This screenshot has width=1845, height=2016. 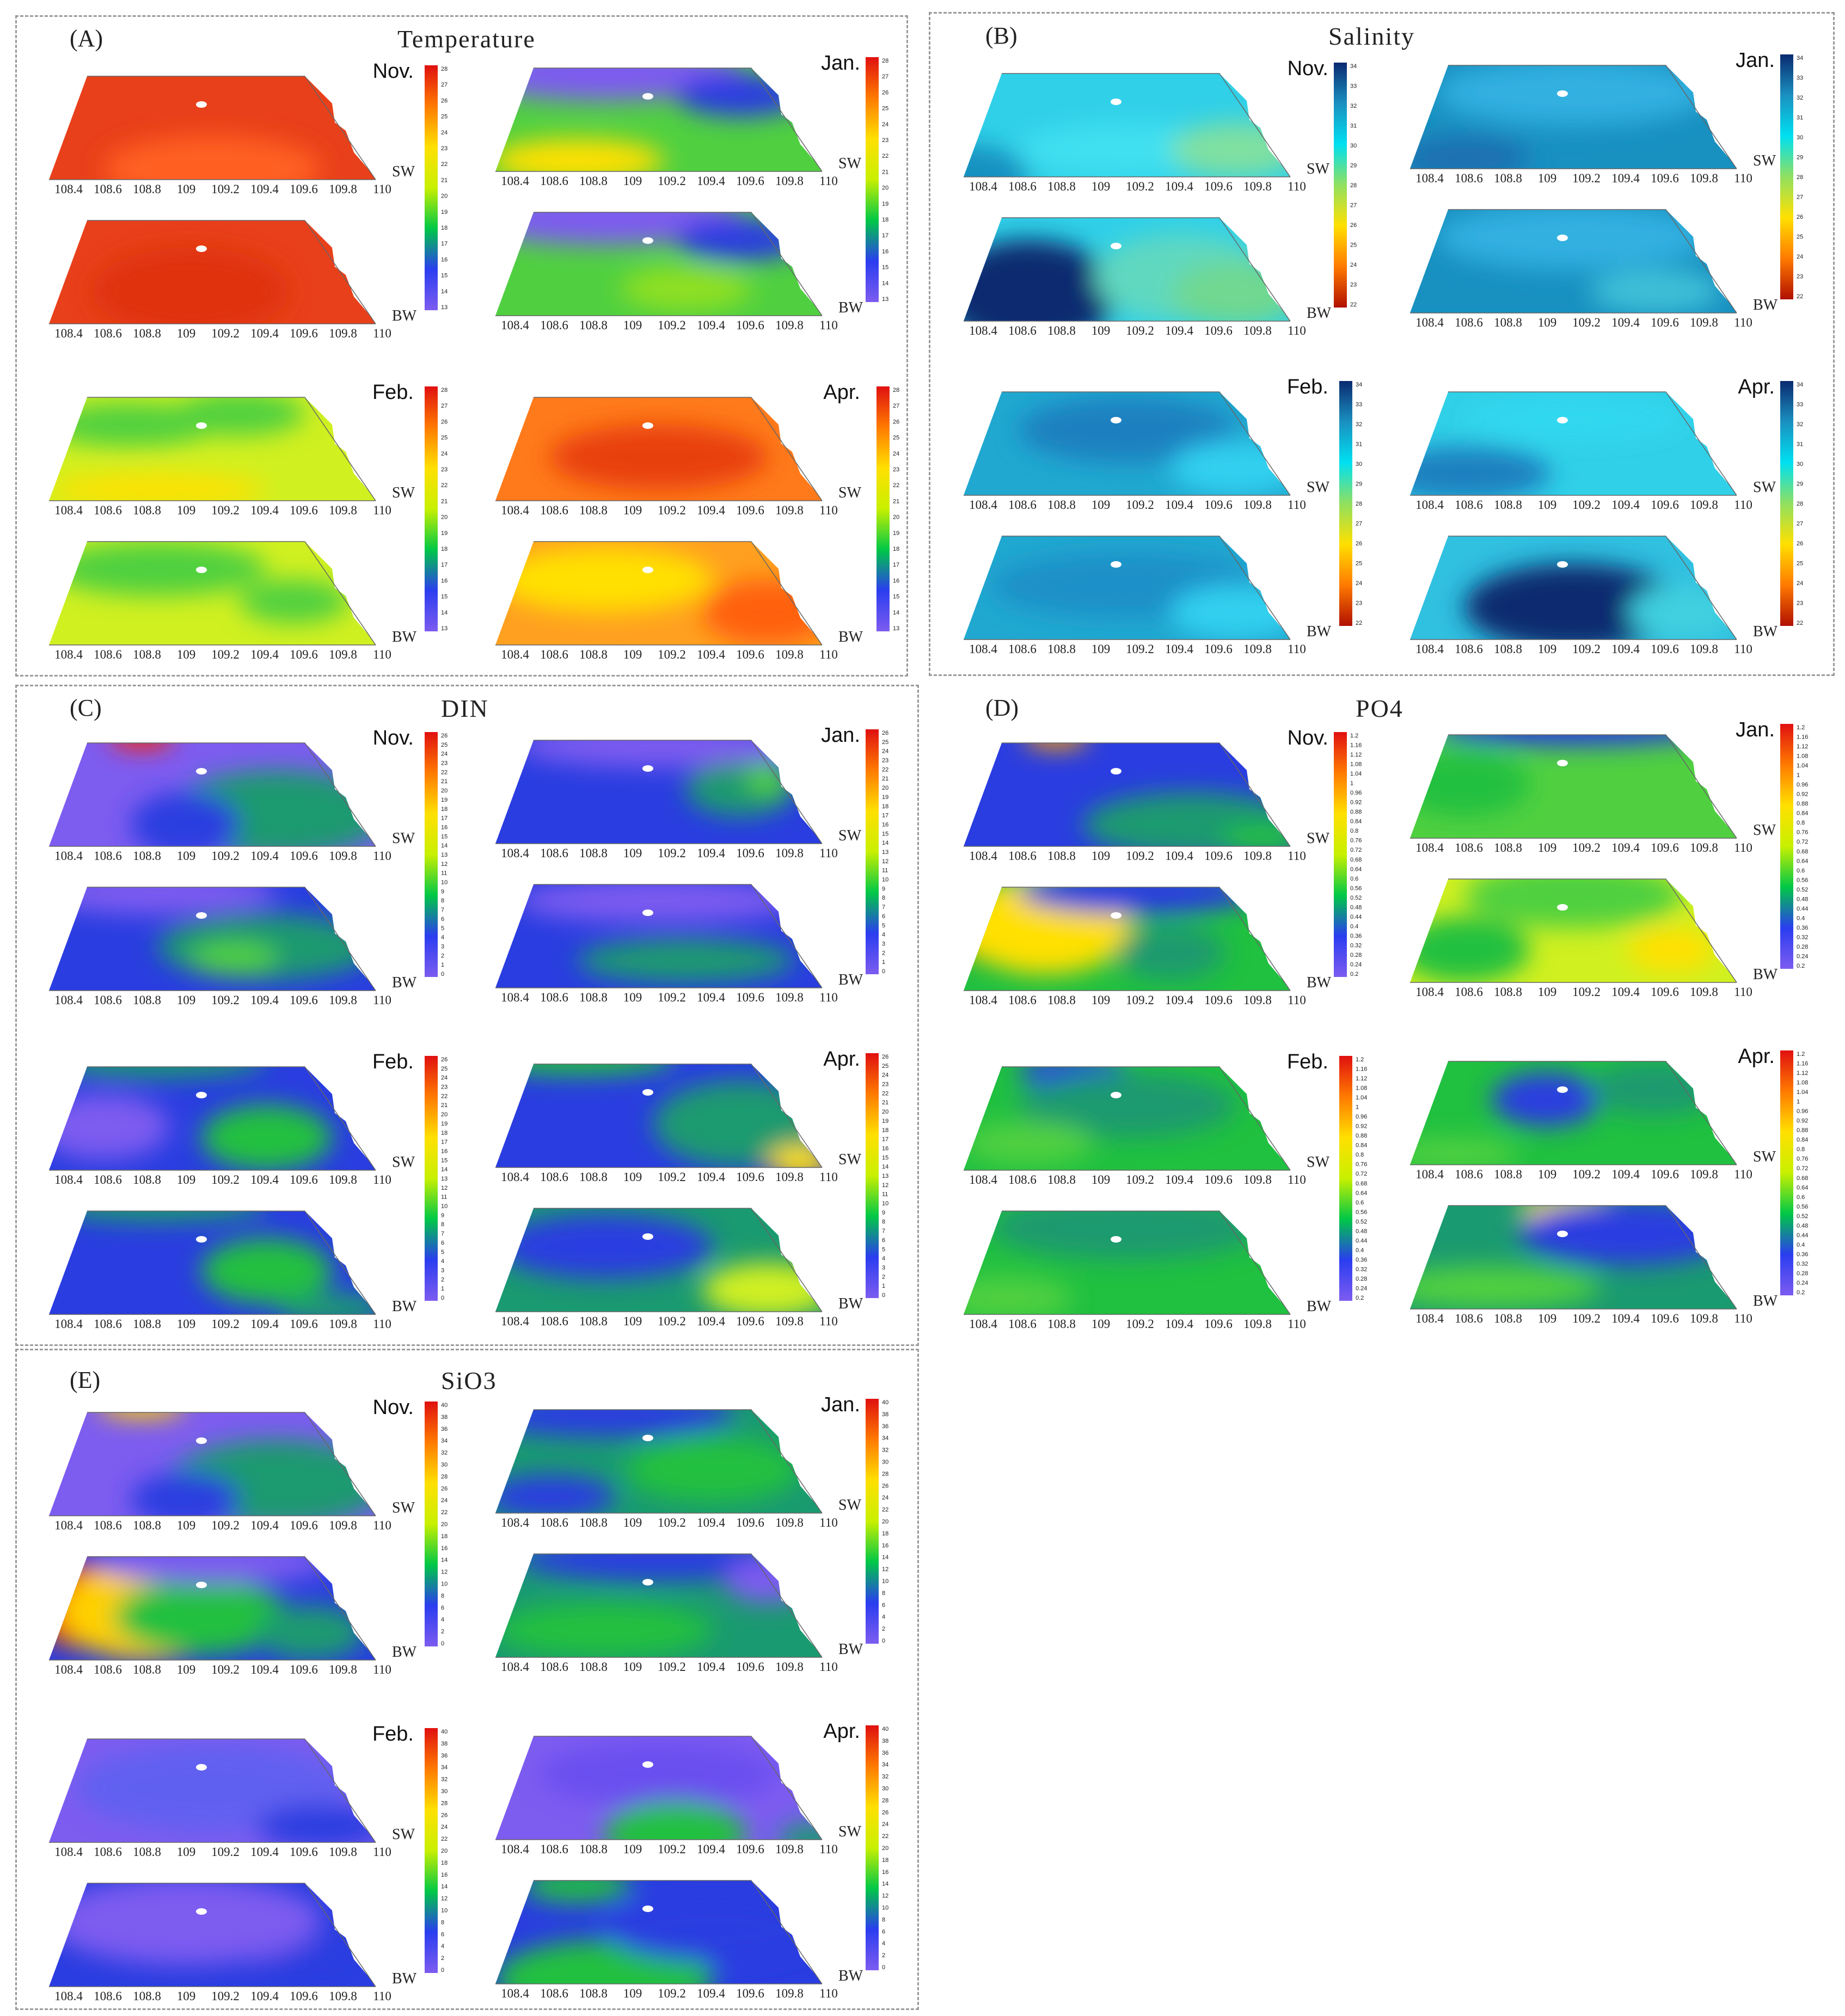 I want to click on din-feb-bottom-map, so click(x=212, y=1262).